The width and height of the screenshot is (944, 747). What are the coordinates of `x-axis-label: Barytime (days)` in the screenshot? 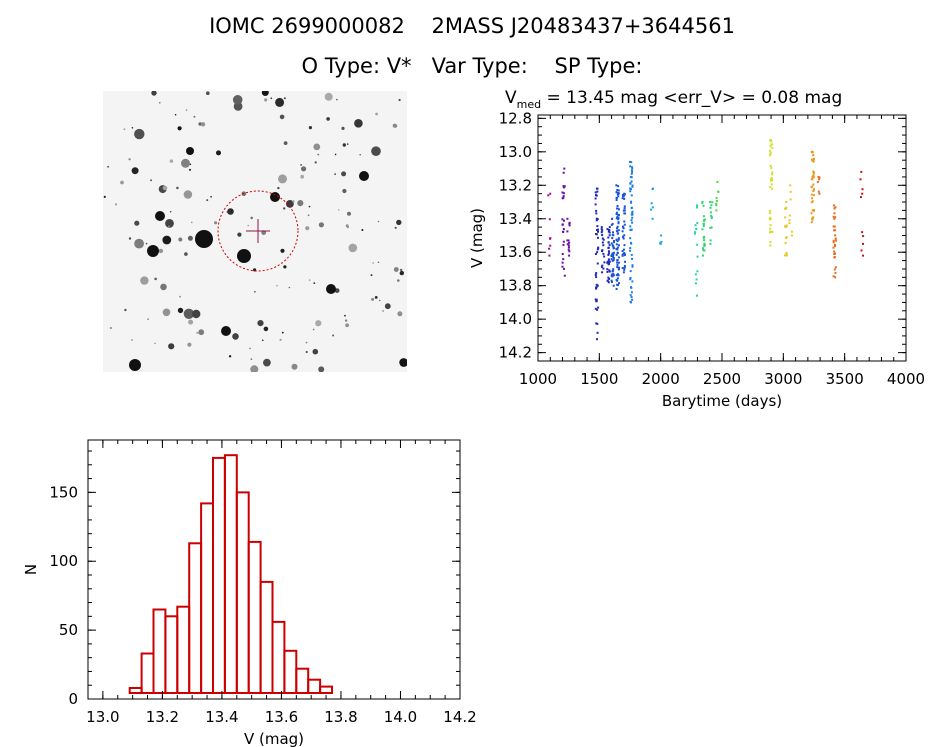 It's located at (722, 401).